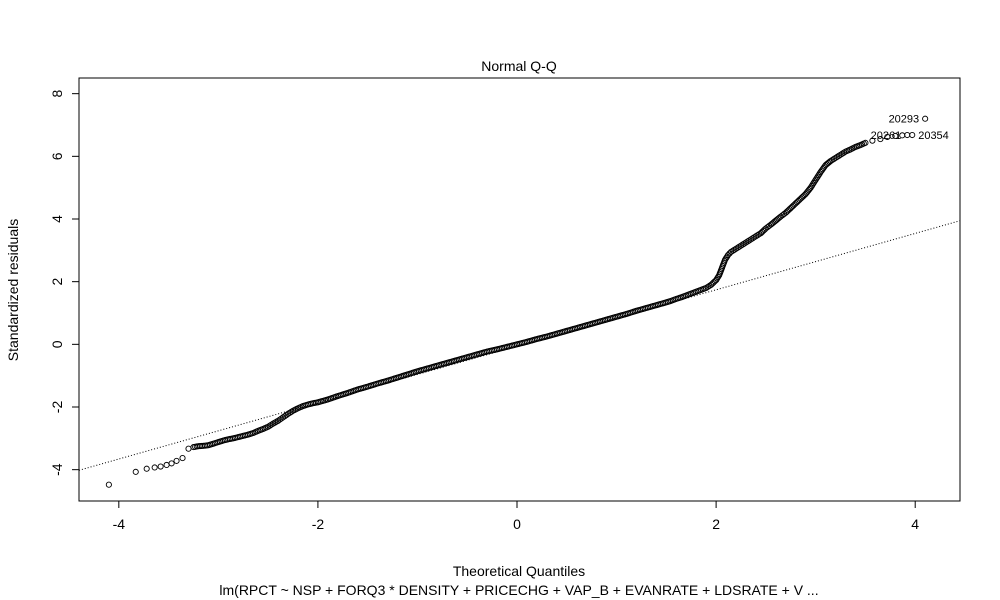  I want to click on y-tick-label: 0, so click(57, 344).